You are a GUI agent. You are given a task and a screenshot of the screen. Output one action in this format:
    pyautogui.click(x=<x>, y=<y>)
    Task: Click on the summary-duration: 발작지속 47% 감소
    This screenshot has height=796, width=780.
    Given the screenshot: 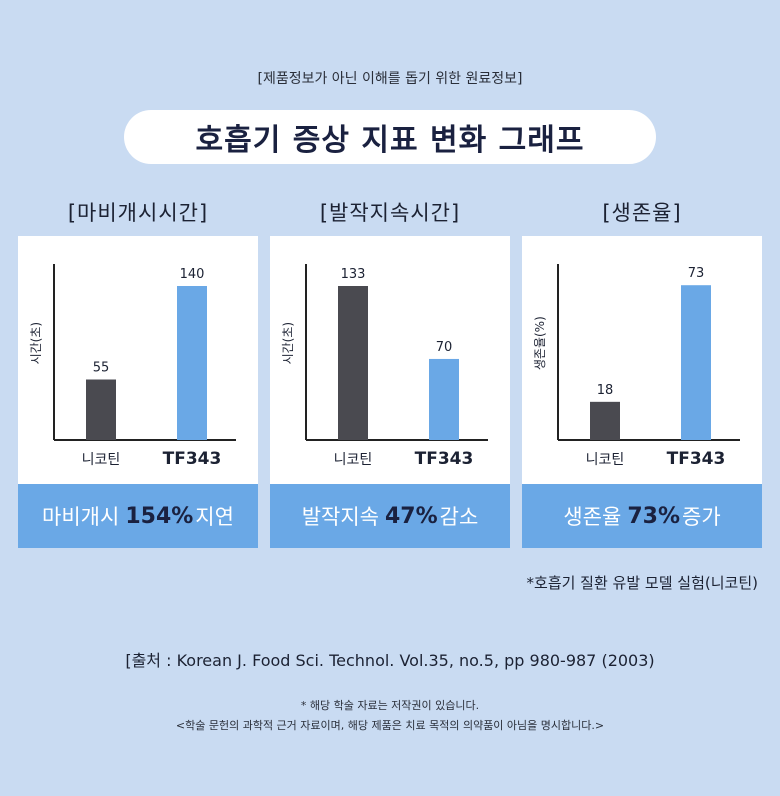 What is the action you would take?
    pyautogui.click(x=390, y=516)
    